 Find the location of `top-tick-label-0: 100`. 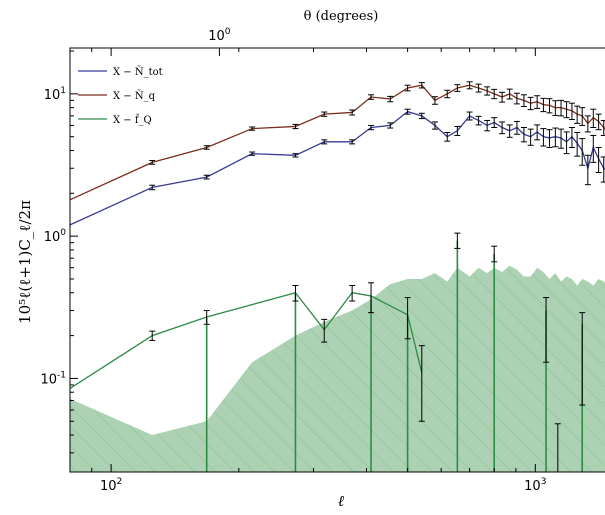

top-tick-label-0: 100 is located at coordinates (219, 35).